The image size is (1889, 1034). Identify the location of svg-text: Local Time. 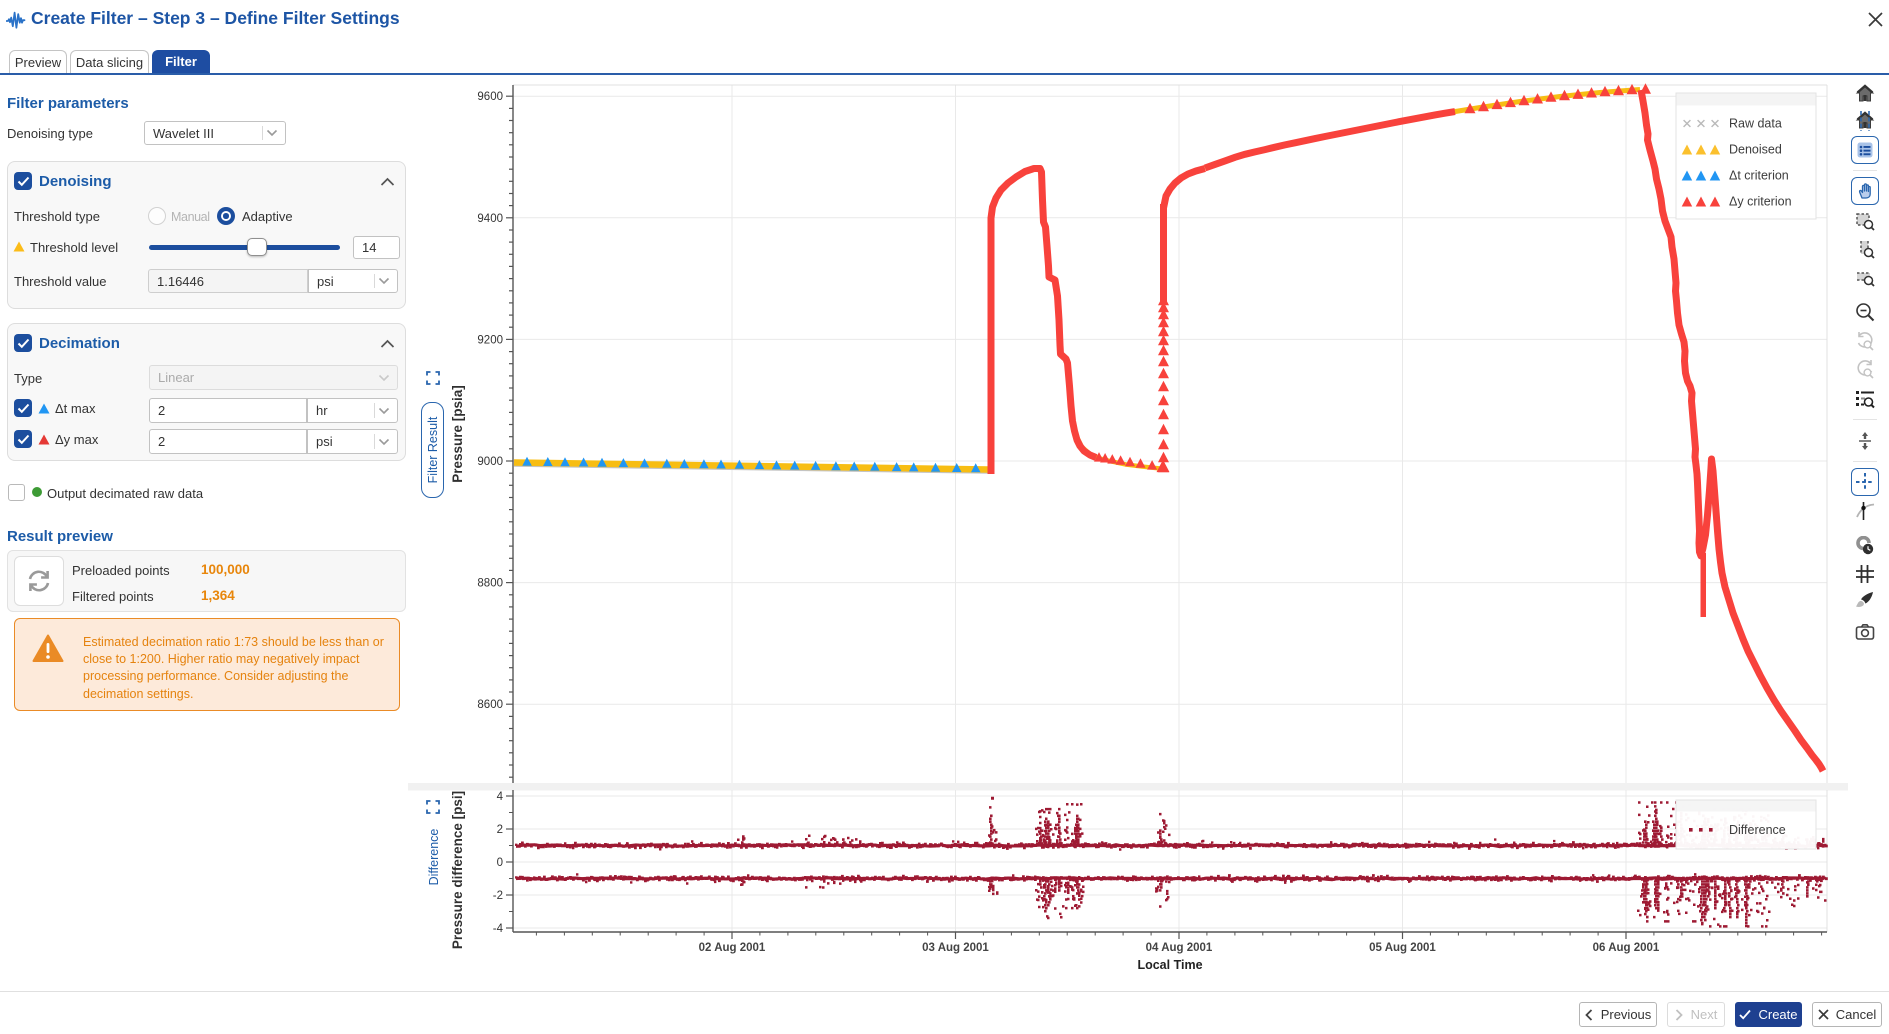
(1169, 965).